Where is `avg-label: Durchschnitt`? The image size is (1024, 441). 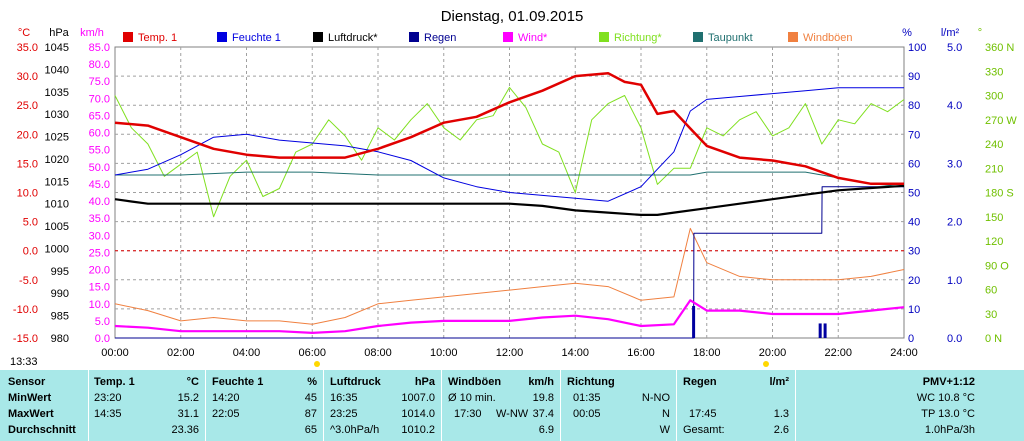 avg-label: Durchschnitt is located at coordinates (42, 430).